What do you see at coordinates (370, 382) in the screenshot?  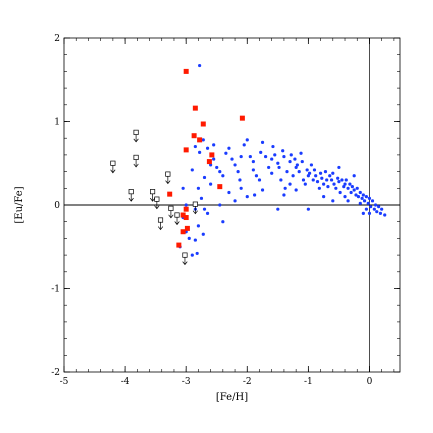 I see `x-tick-label: 0` at bounding box center [370, 382].